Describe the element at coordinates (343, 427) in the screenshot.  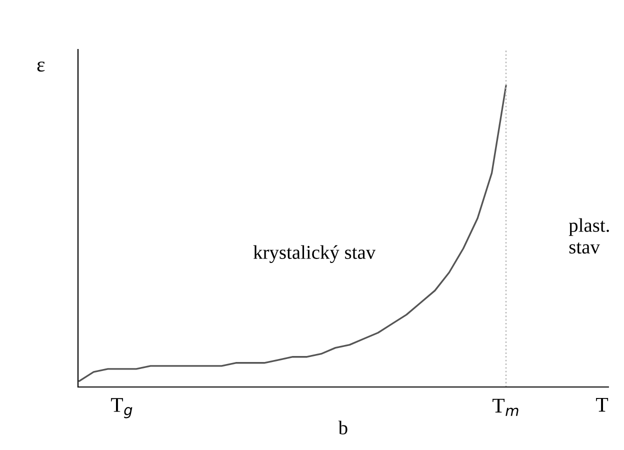
I see `text: b` at that location.